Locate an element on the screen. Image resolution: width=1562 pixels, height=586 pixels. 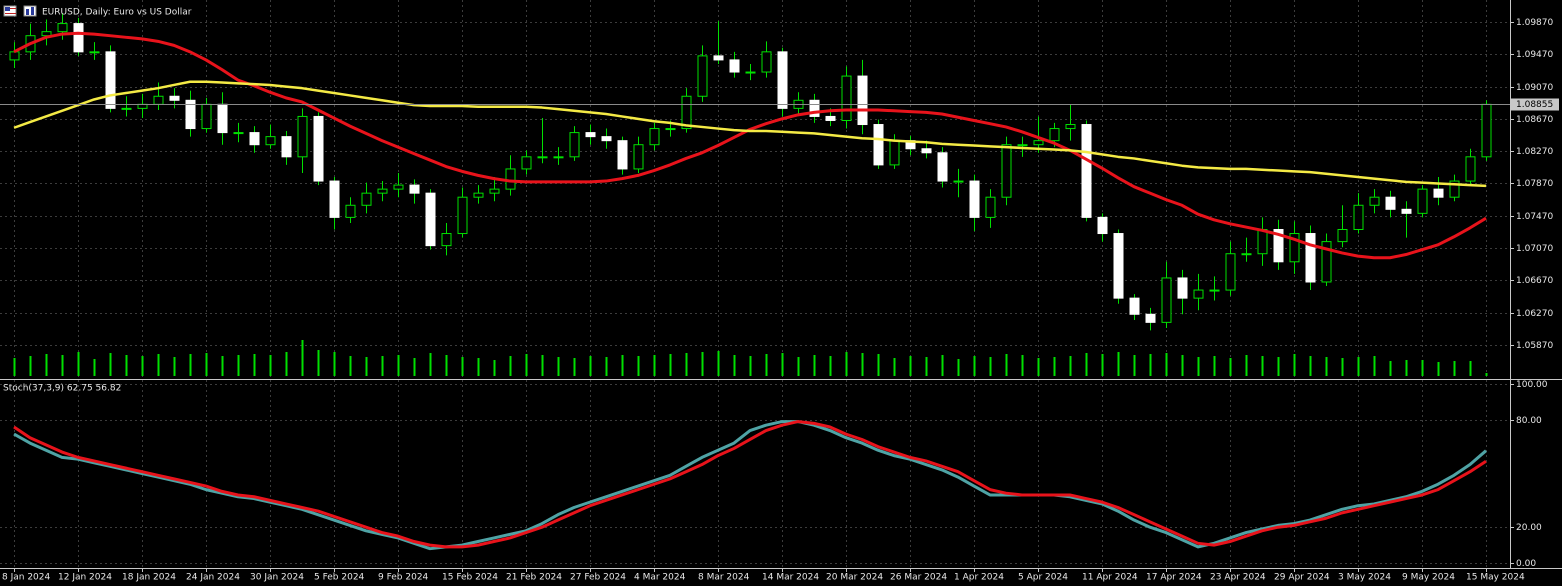
x-tick-label: 15 Feb 2024 is located at coordinates (470, 578).